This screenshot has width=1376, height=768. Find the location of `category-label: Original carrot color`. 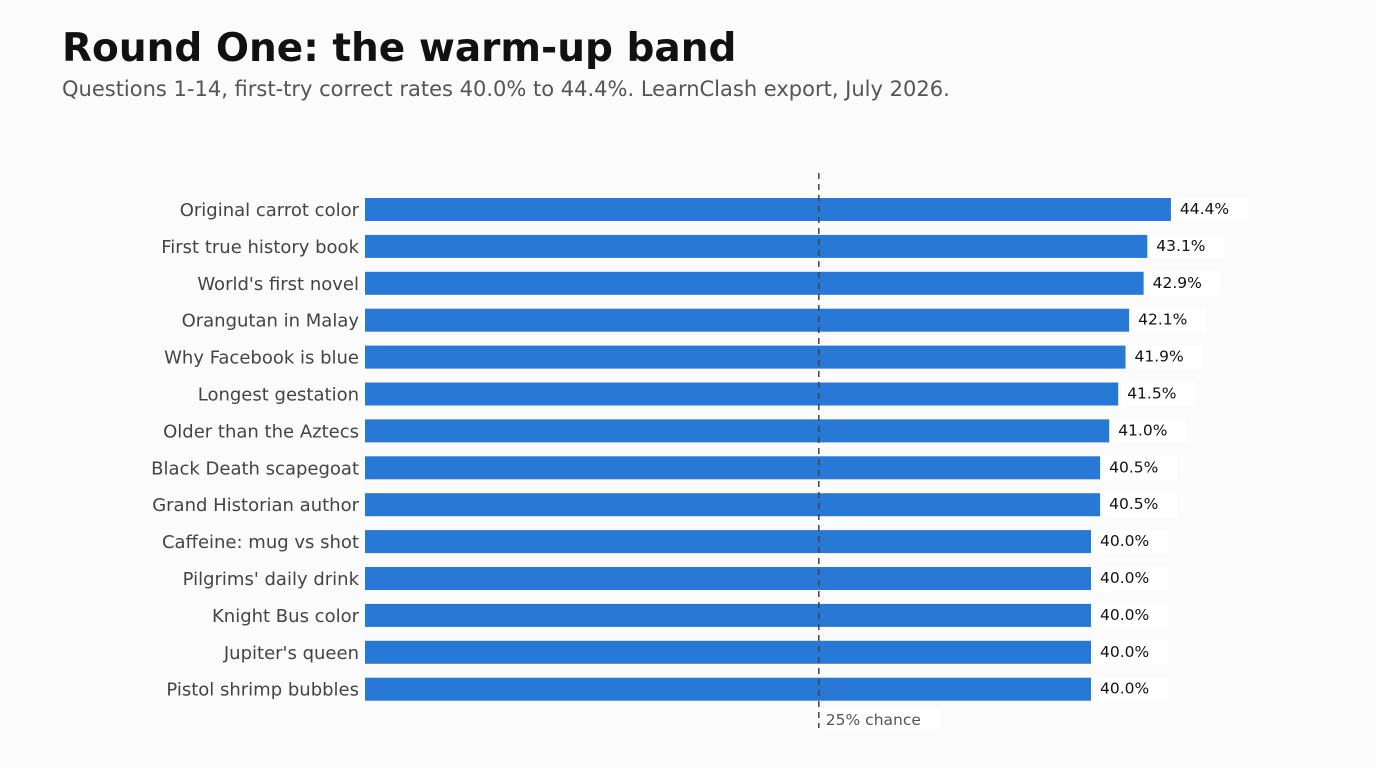

category-label: Original carrot color is located at coordinates (270, 210).